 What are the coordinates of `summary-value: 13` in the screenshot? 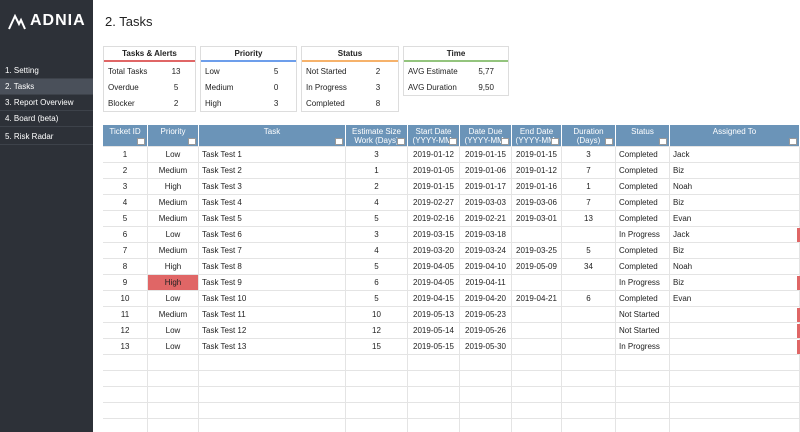 It's located at (176, 71).